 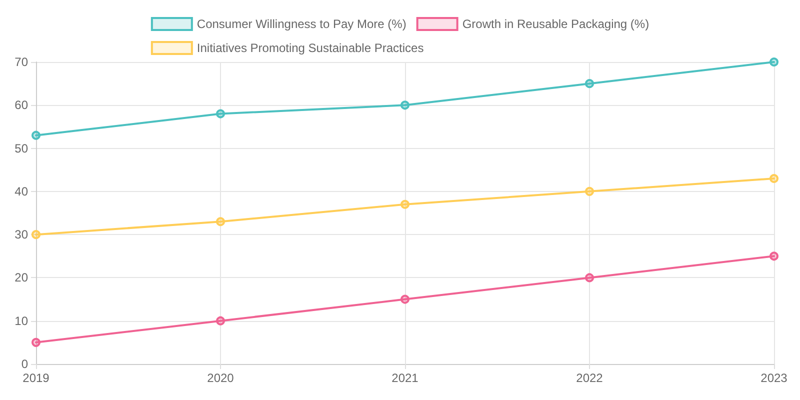 What do you see at coordinates (556, 24) in the screenshot?
I see `legend-label: Growth in Reusable Packaging (%)` at bounding box center [556, 24].